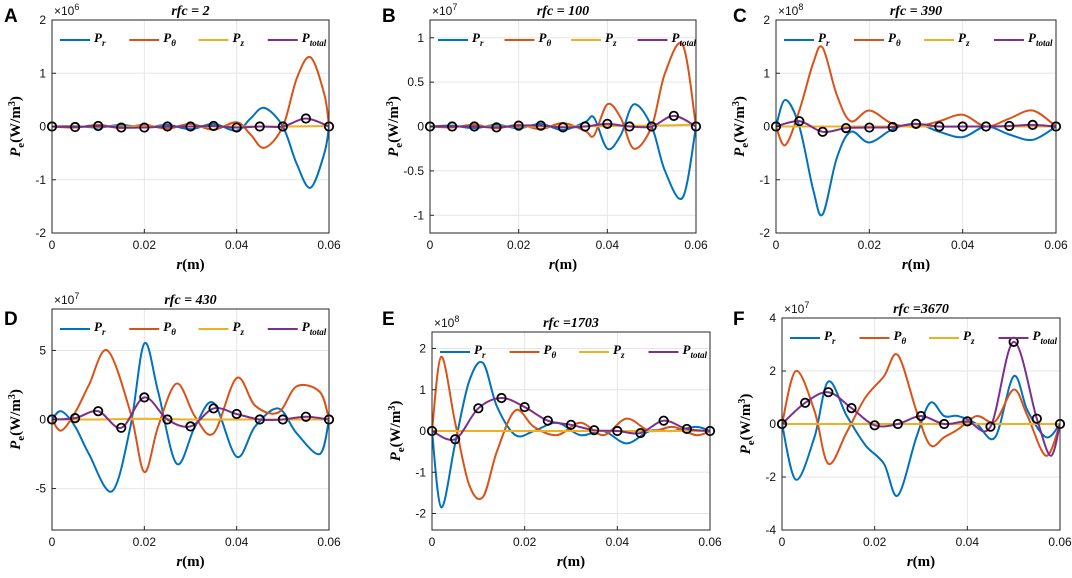 The image size is (1072, 578). Describe the element at coordinates (11, 319) in the screenshot. I see `panel-letter: D` at that location.